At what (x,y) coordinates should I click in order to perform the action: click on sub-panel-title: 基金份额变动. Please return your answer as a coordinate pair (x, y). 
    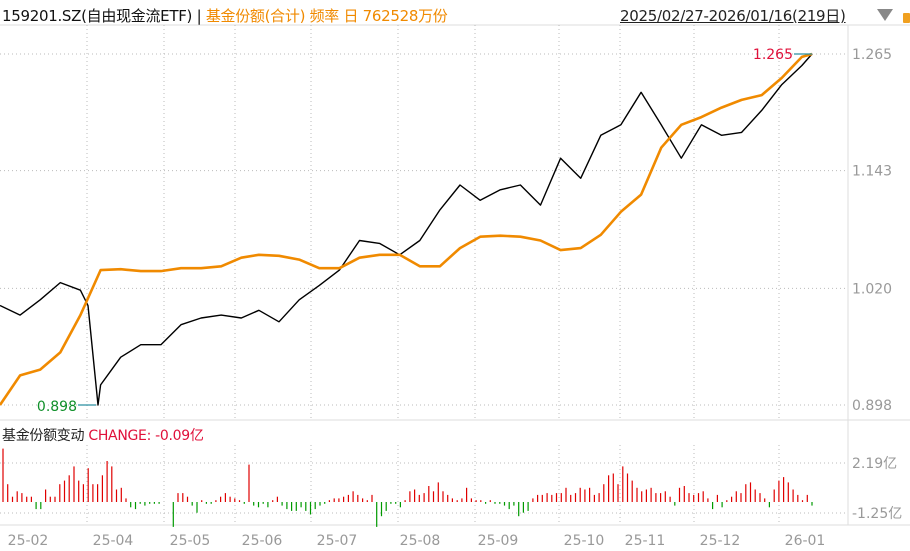
    Looking at the image, I should click on (43, 436).